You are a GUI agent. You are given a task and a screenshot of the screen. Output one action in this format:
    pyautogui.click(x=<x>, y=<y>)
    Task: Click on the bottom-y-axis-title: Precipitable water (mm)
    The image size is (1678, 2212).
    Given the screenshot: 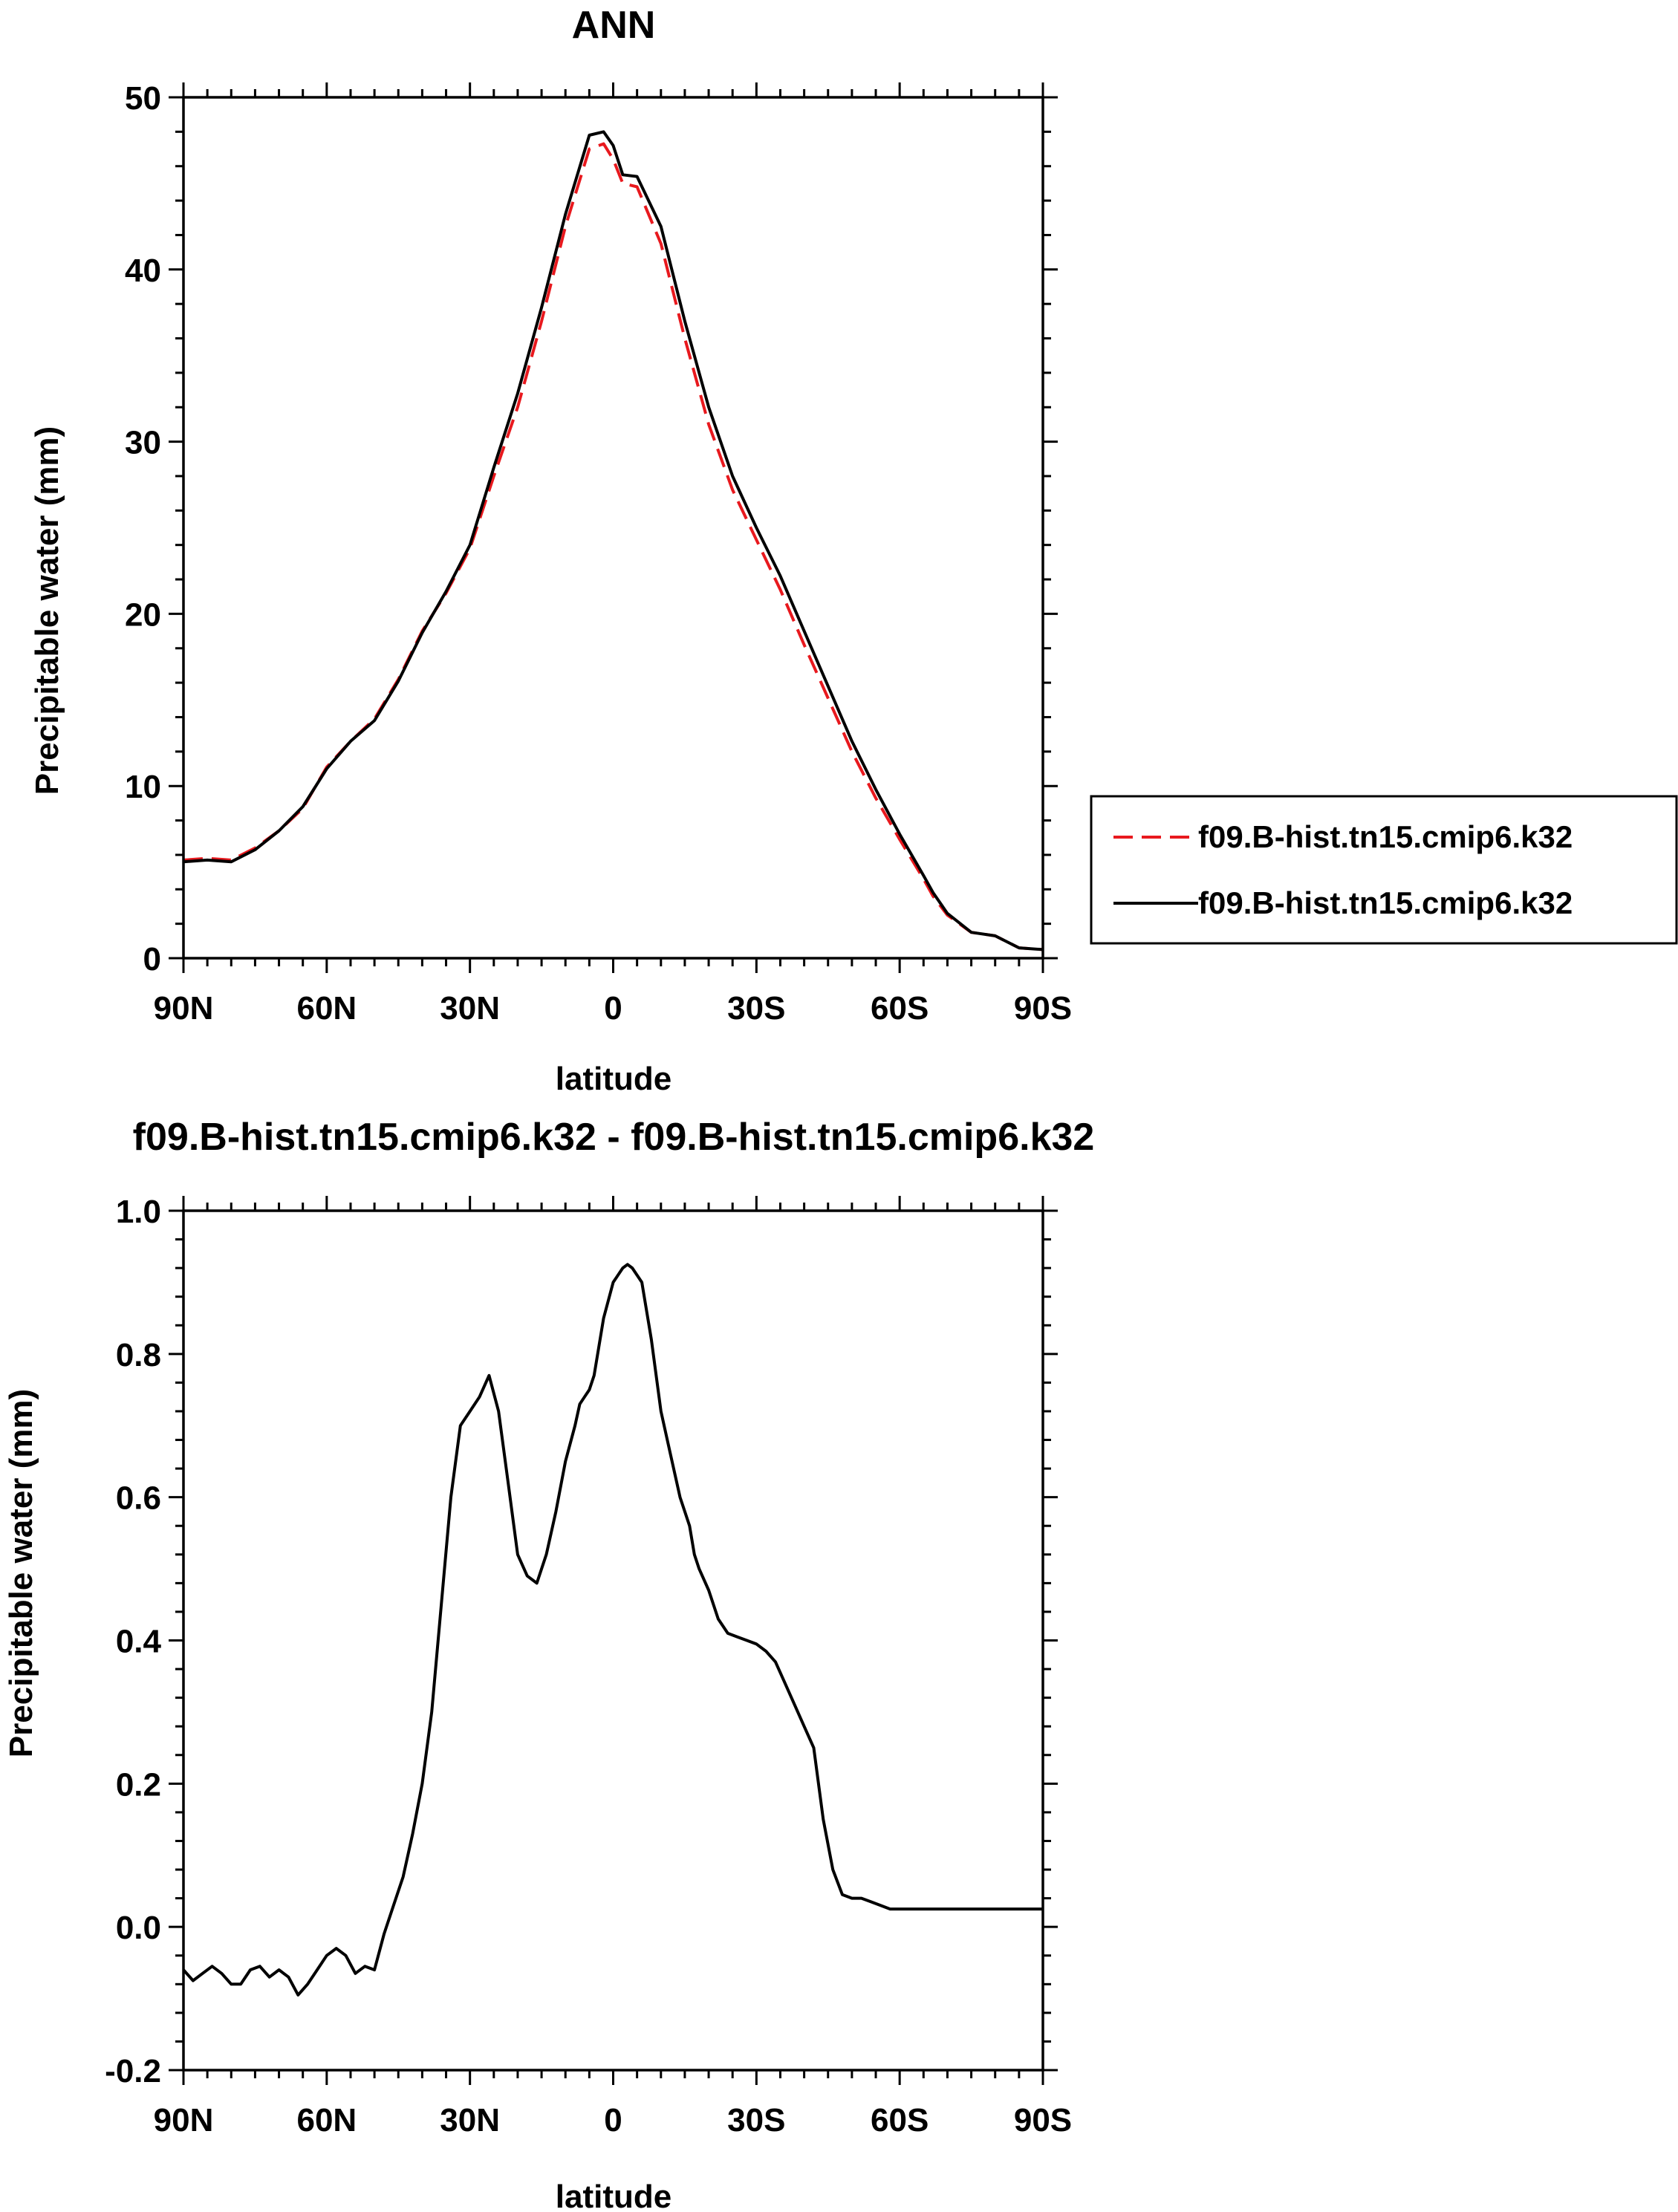 What is the action you would take?
    pyautogui.click(x=21, y=1573)
    